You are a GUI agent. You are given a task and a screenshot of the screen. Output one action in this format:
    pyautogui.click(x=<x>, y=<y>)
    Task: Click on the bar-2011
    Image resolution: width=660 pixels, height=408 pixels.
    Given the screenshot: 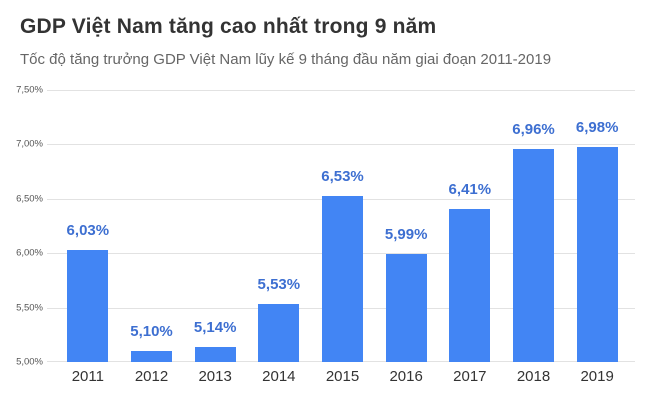 What is the action you would take?
    pyautogui.click(x=88, y=305)
    